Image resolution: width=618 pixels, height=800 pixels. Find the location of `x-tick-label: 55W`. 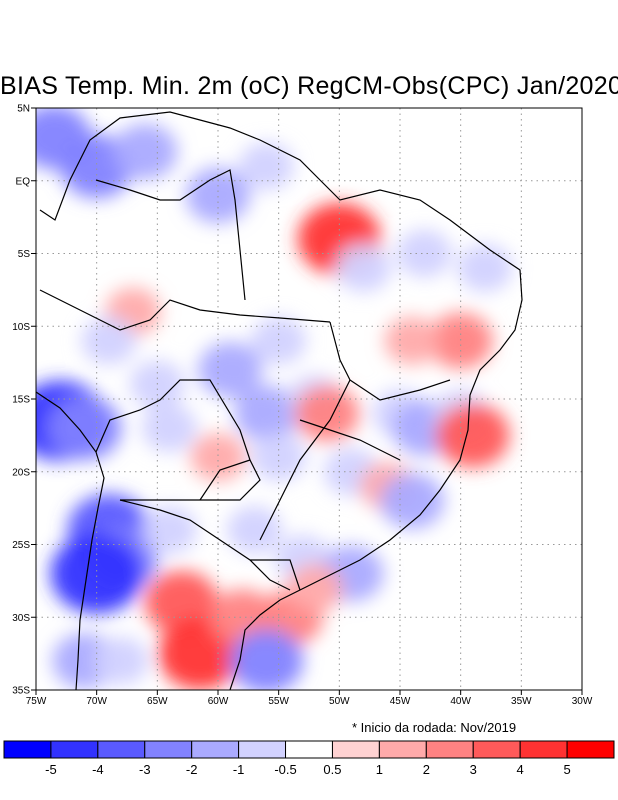

x-tick-label: 55W is located at coordinates (278, 701).